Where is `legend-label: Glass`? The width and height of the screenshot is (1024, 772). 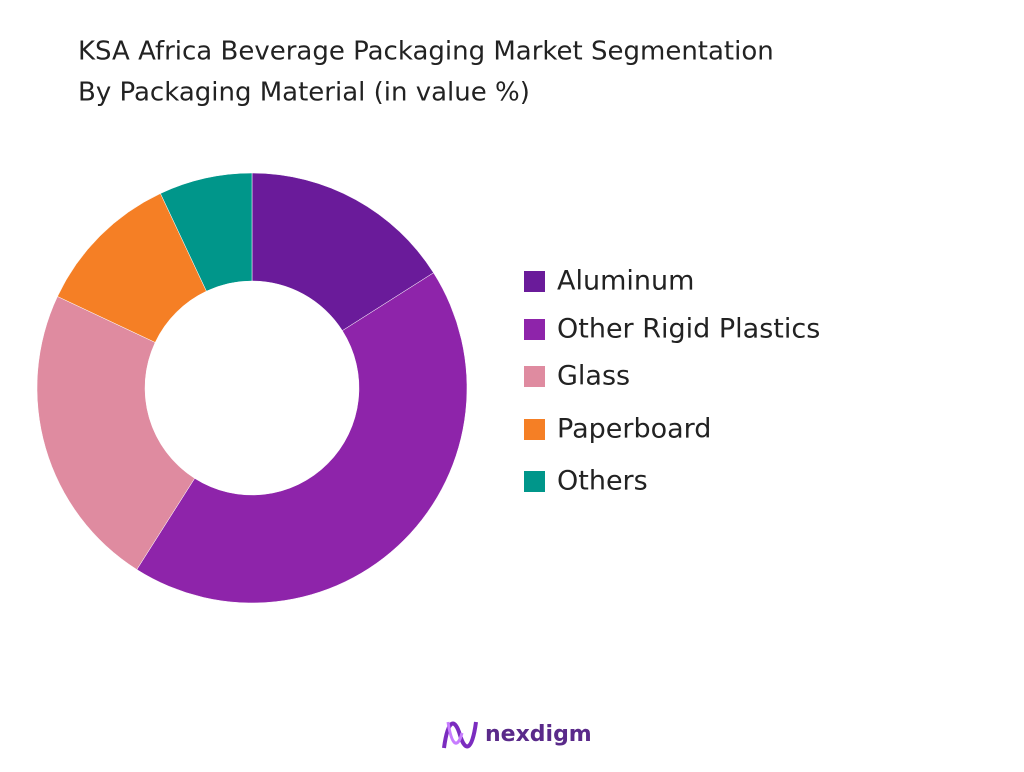
legend-label: Glass is located at coordinates (593, 376).